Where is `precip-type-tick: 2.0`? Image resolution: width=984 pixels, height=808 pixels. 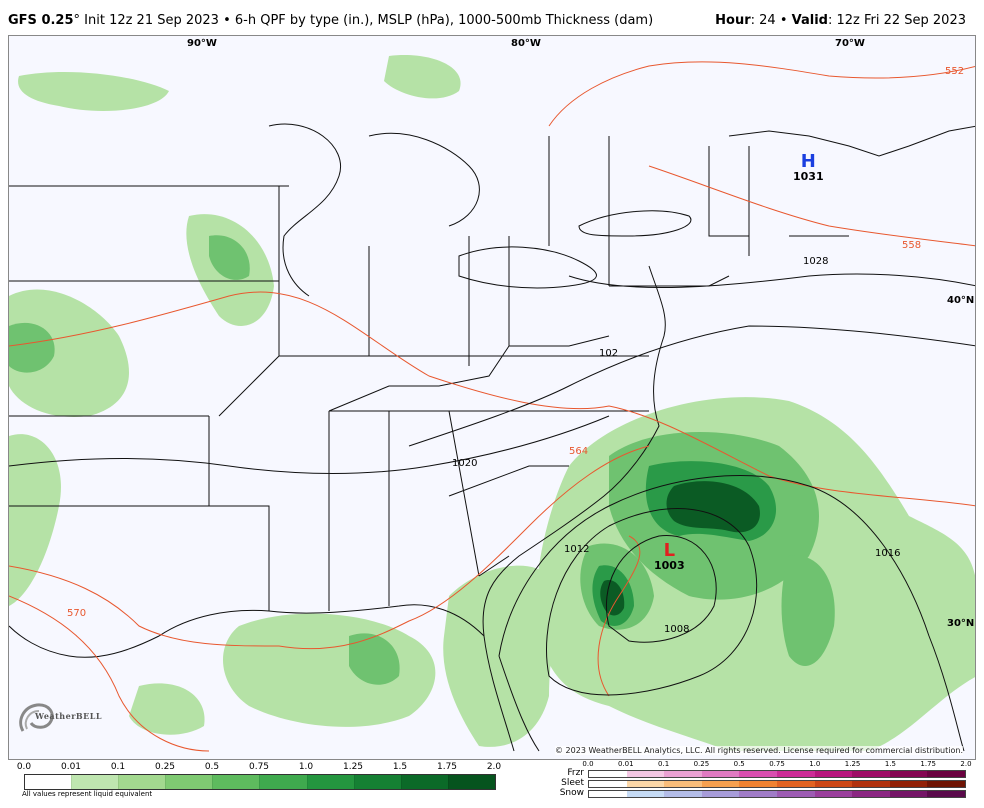
precip-type-tick: 2.0 is located at coordinates (966, 764).